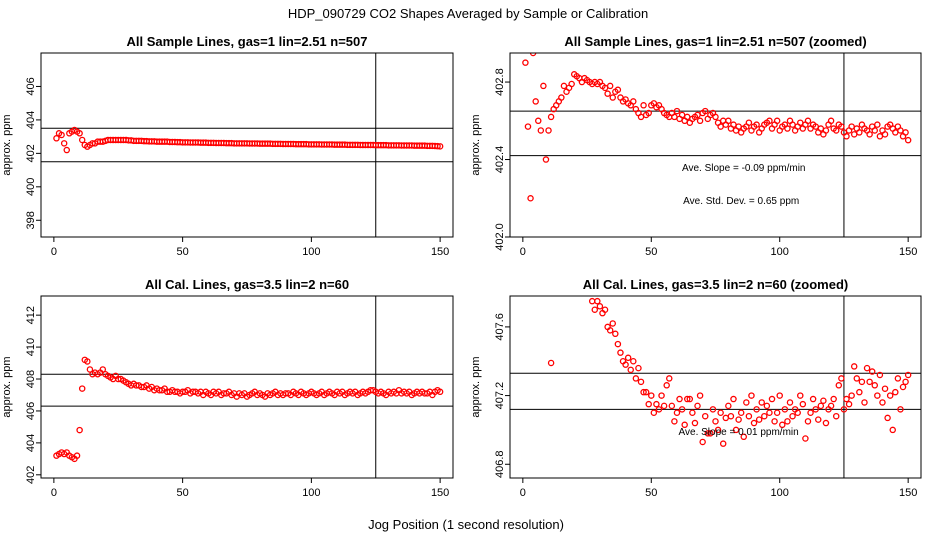 The height and width of the screenshot is (540, 936). What do you see at coordinates (31, 86) in the screenshot?
I see `y-tick-label: 406` at bounding box center [31, 86].